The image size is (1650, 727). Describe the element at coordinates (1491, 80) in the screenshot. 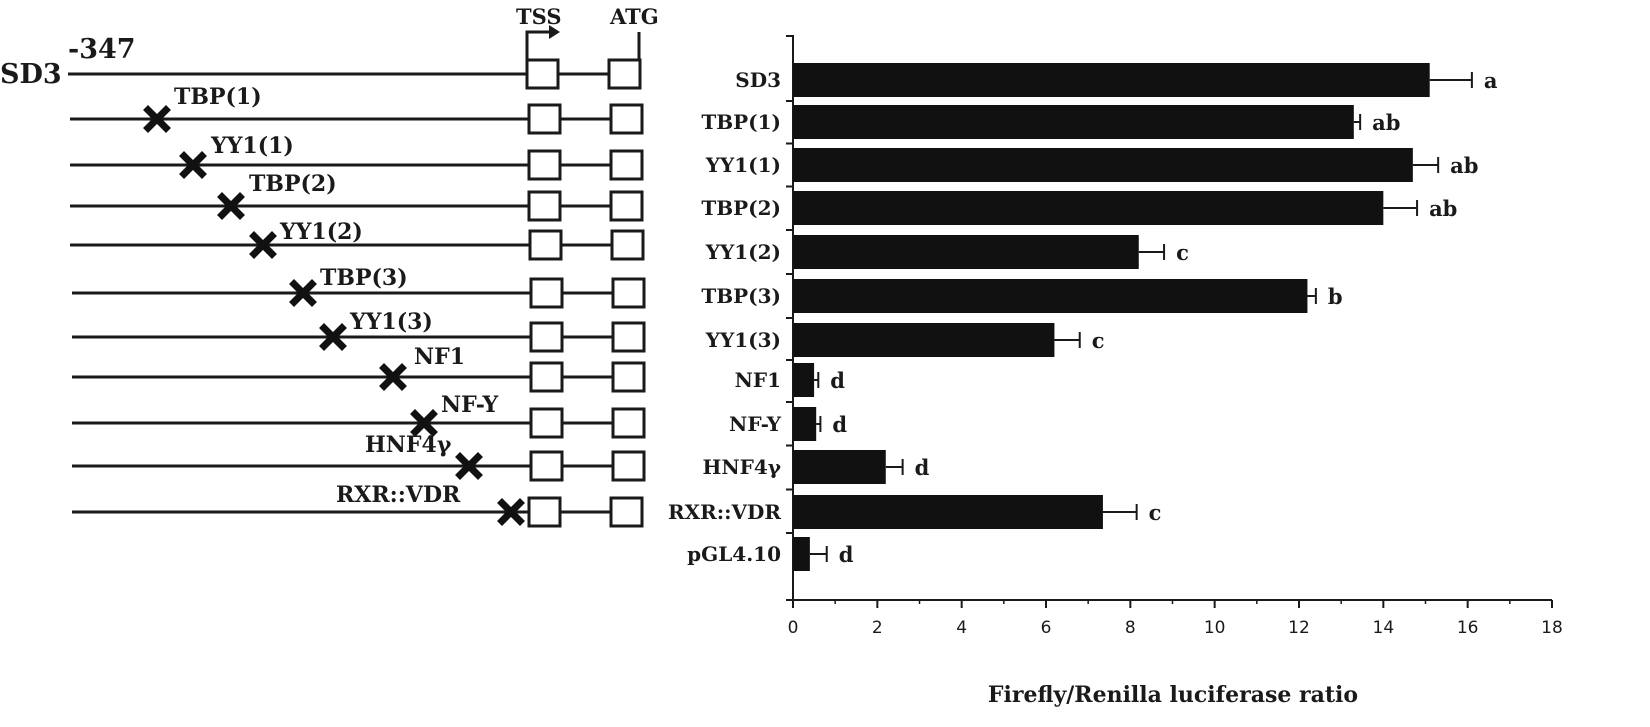

I see `significance-label: a` at that location.